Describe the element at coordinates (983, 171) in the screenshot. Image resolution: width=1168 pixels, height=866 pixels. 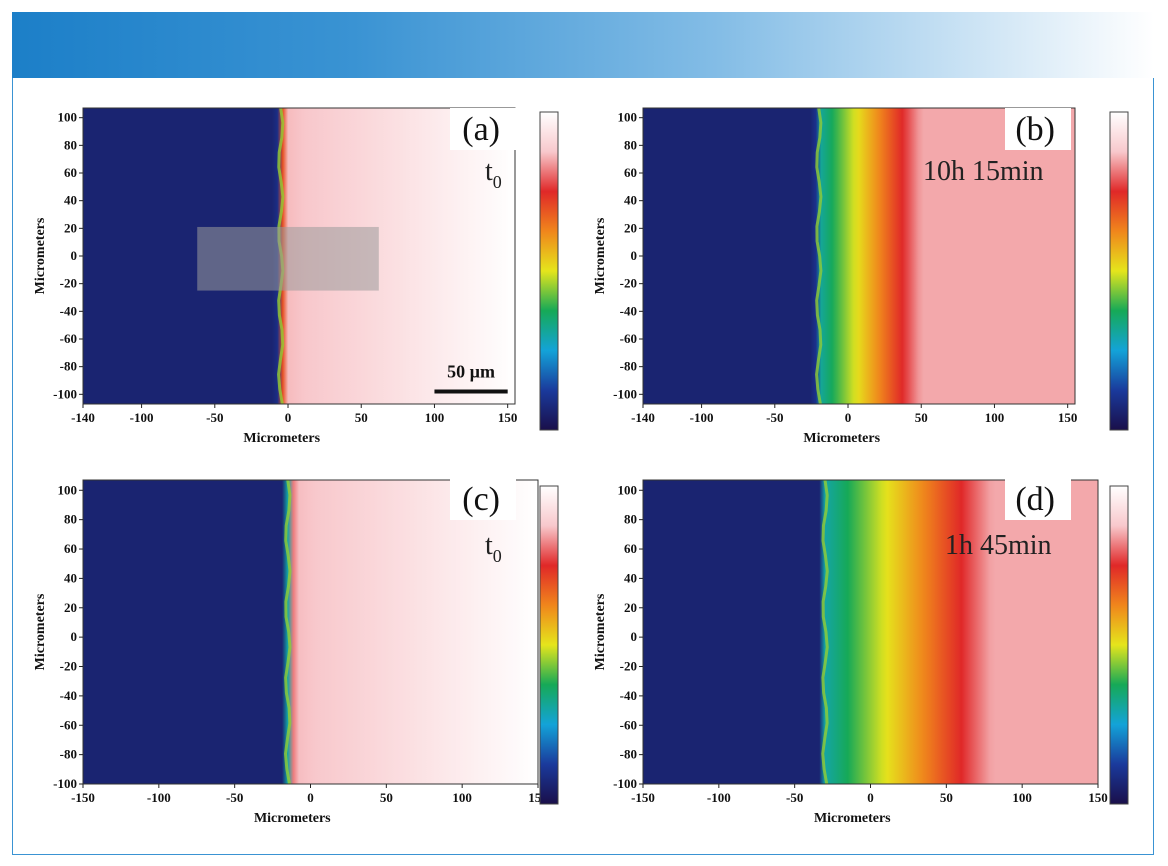
I see `time-label: 10h 15min` at that location.